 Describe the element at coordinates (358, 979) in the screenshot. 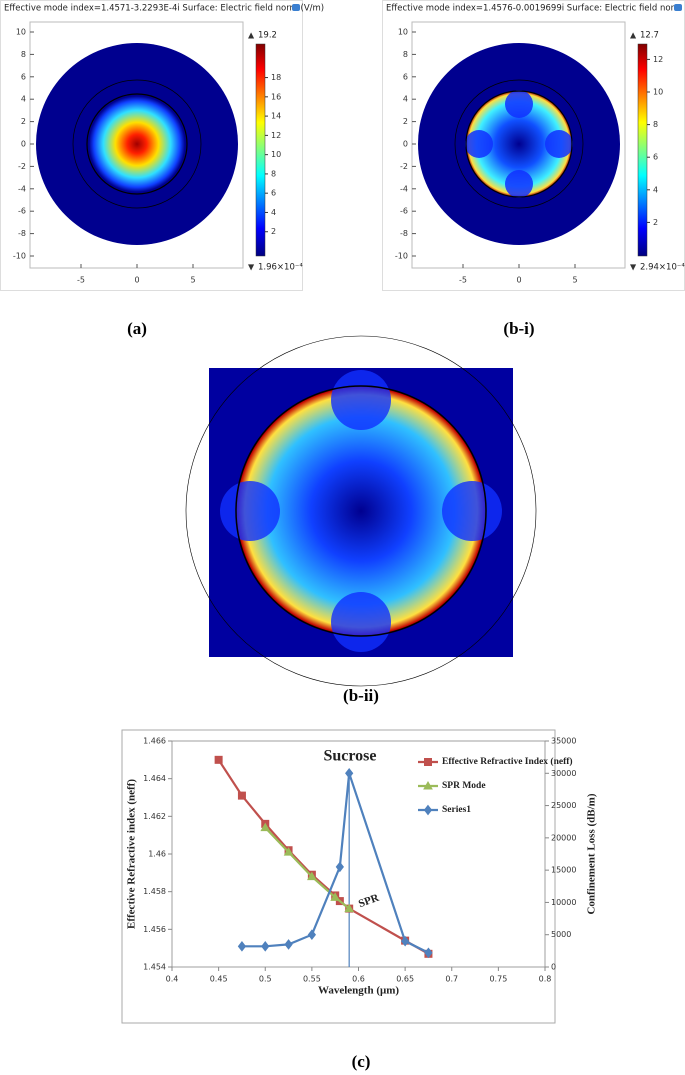

I see `x-tick-label: 0.6` at that location.